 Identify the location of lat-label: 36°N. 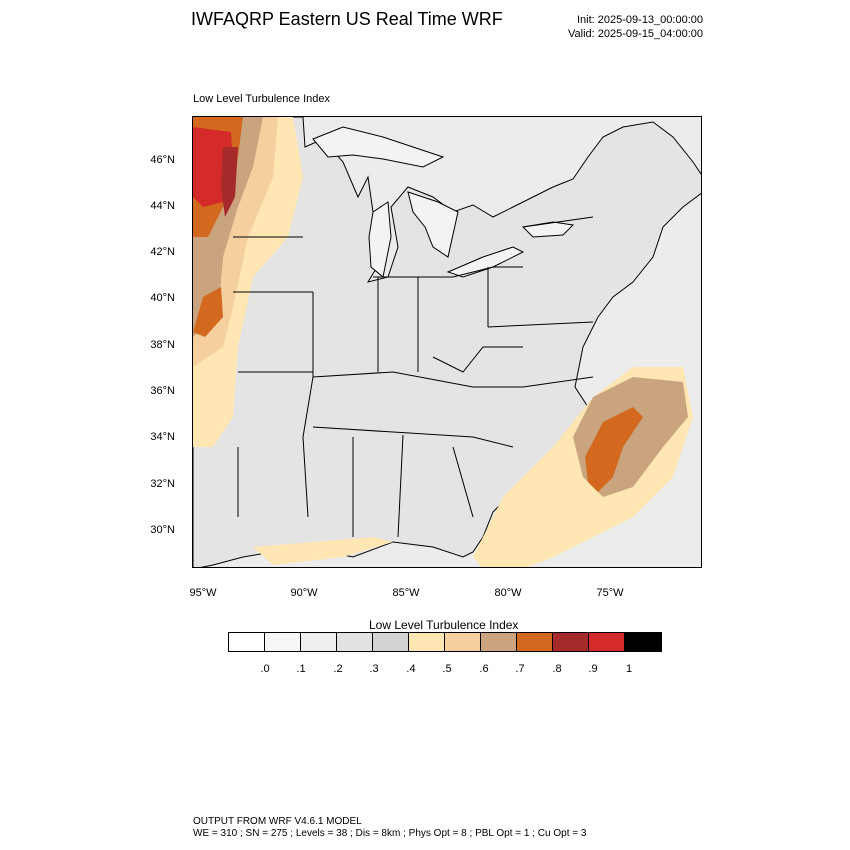
(162, 391).